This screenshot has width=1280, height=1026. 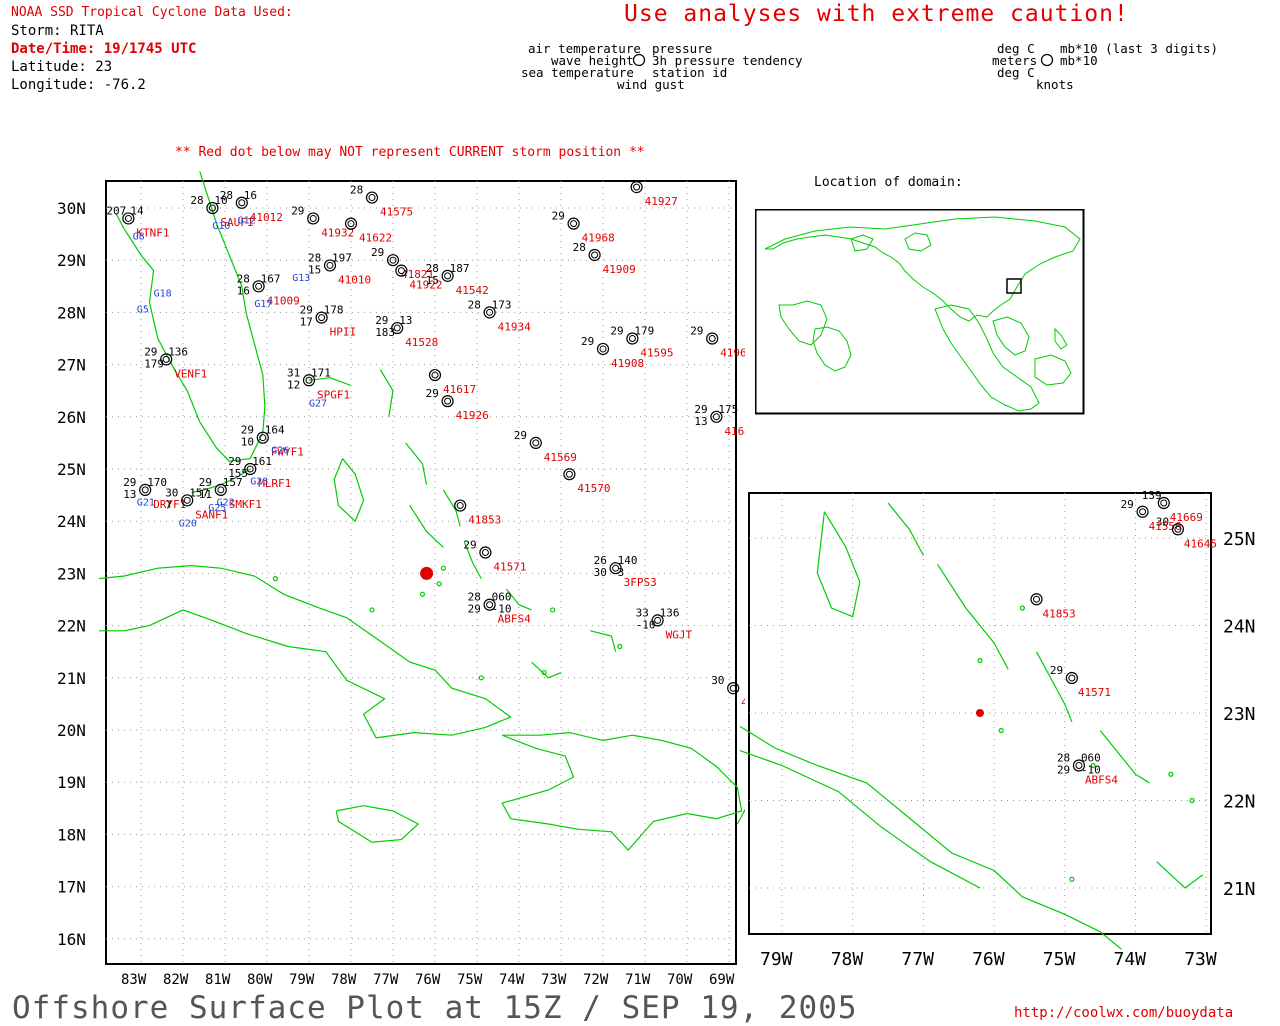 I want to click on station-value: 12, so click(x=293, y=384).